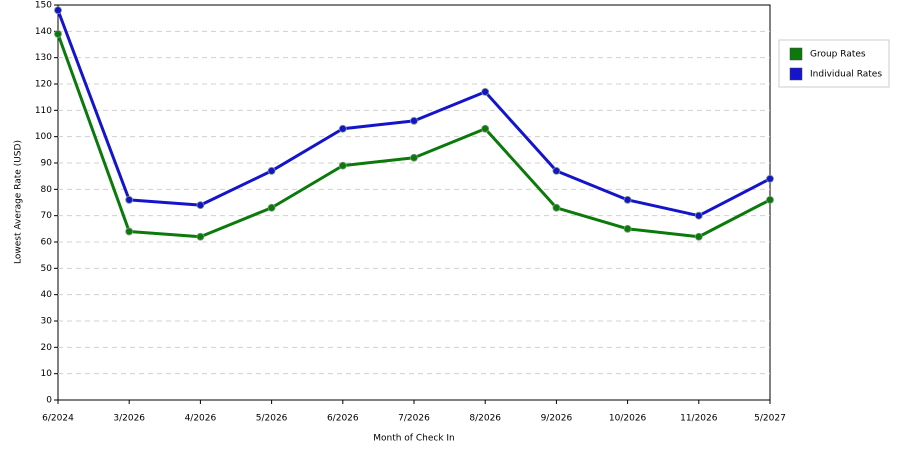 Image resolution: width=900 pixels, height=450 pixels. What do you see at coordinates (47, 190) in the screenshot?
I see `y-tick-label: 80` at bounding box center [47, 190].